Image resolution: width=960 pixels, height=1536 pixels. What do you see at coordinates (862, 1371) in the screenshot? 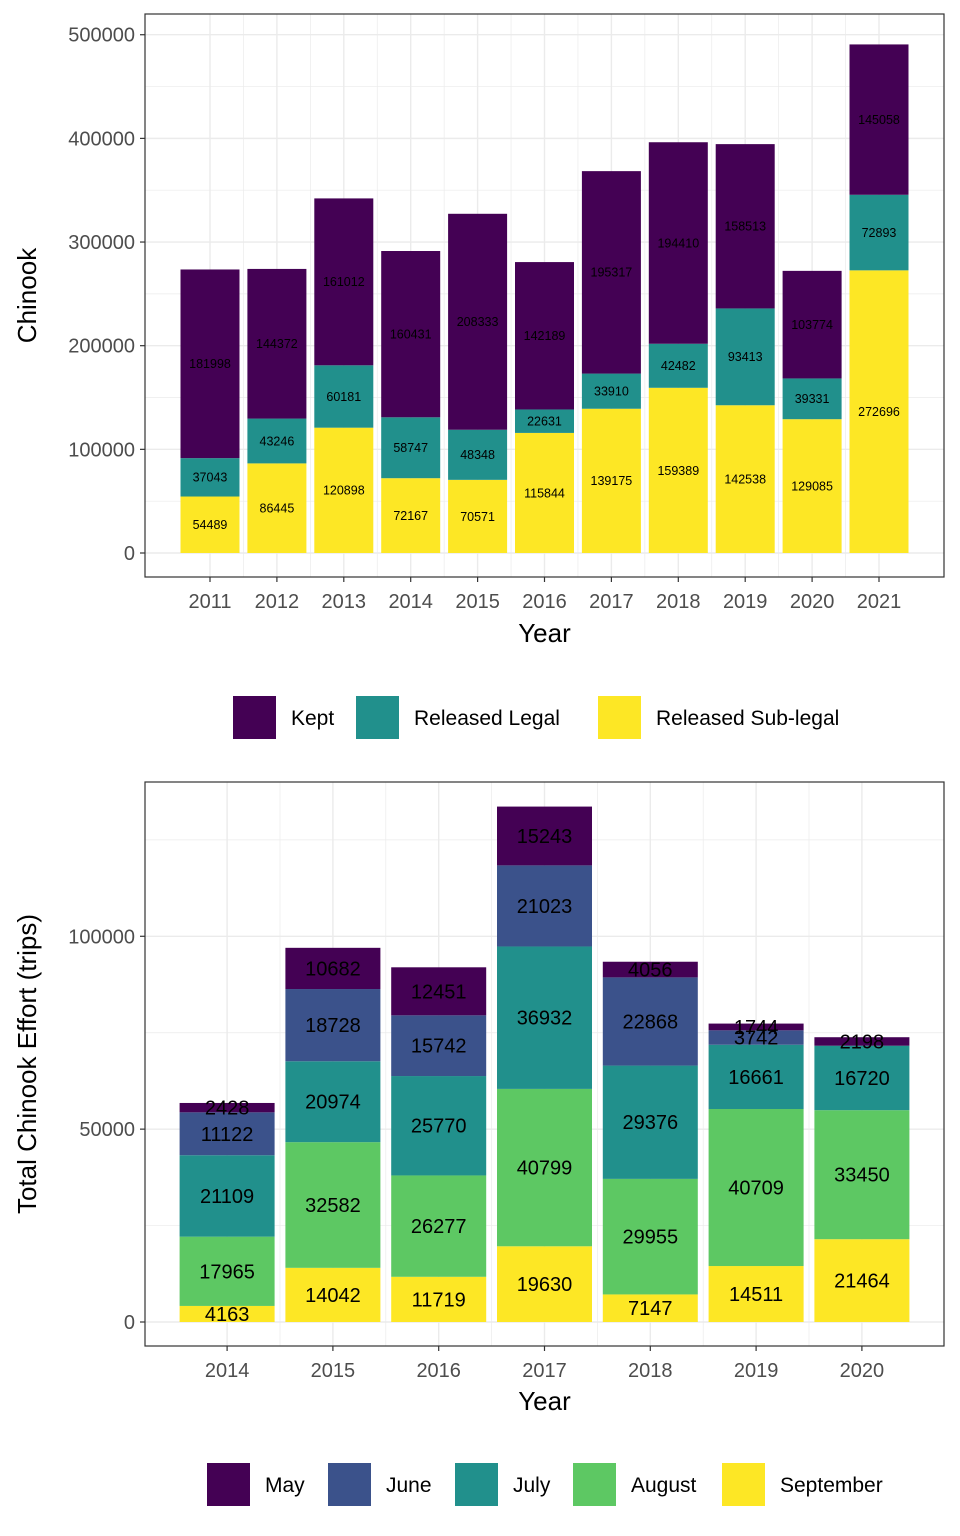
I see `x-tick-label: 2020` at bounding box center [862, 1371].